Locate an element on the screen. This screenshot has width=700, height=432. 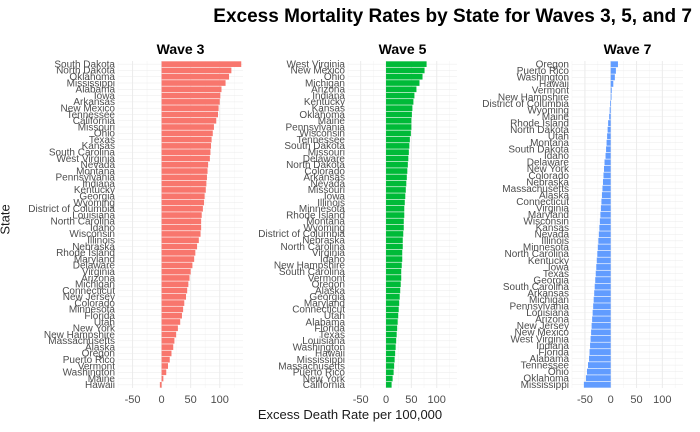
state-label: Arizona is located at coordinates (98, 278).